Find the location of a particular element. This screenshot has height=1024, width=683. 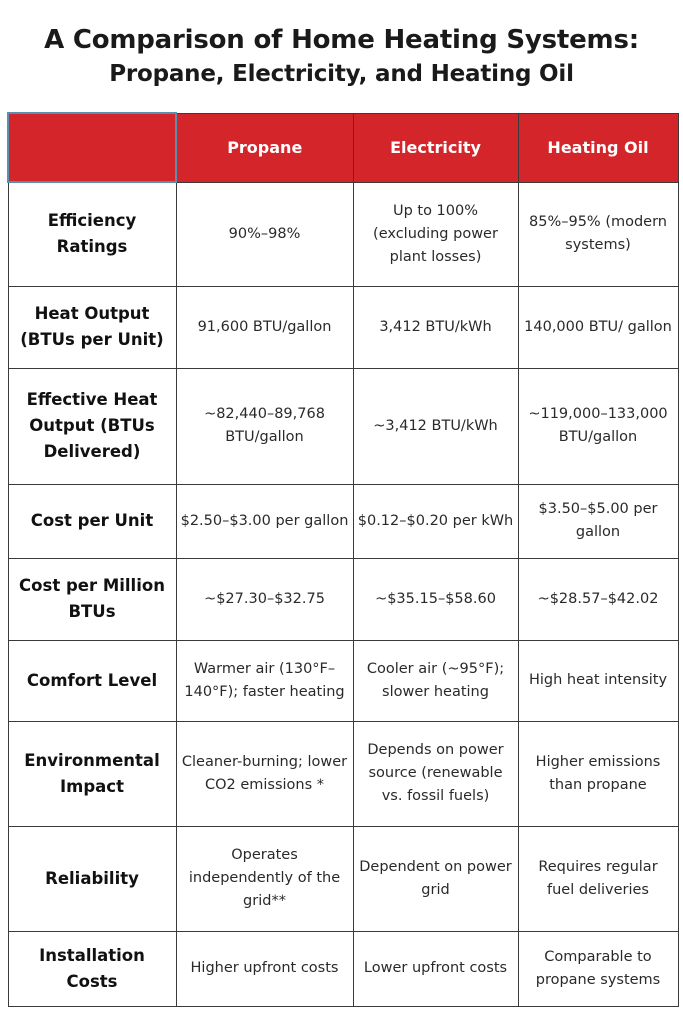

cell-electricity: Lower upfront costs is located at coordinates (435, 968).